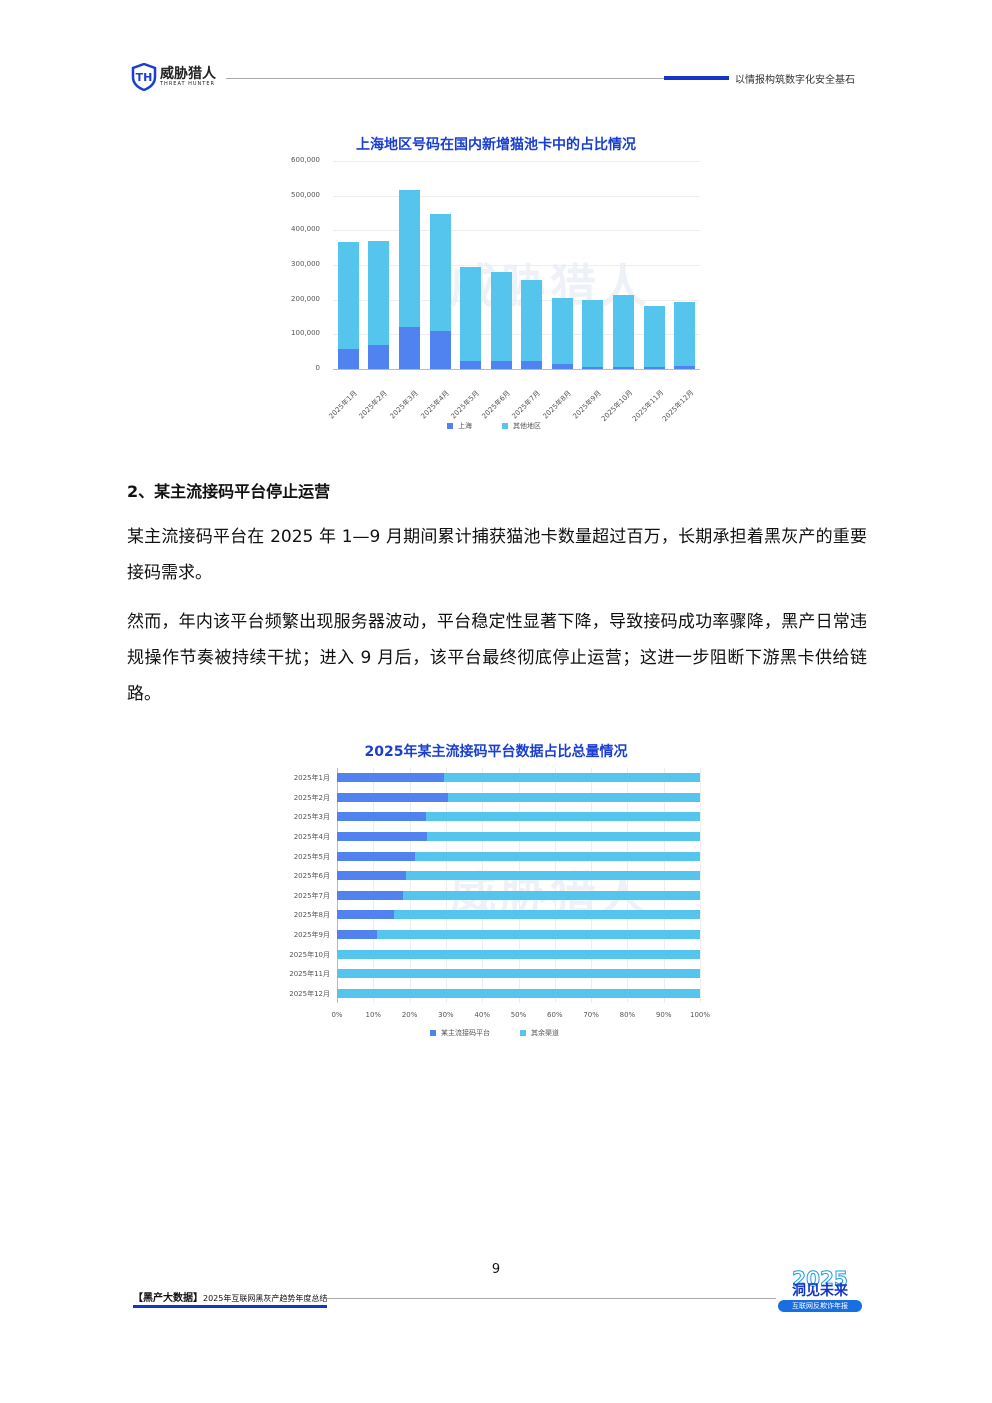 This screenshot has height=1403, width=992. What do you see at coordinates (699, 1015) in the screenshot?
I see `x-tick-label: 100%` at bounding box center [699, 1015].